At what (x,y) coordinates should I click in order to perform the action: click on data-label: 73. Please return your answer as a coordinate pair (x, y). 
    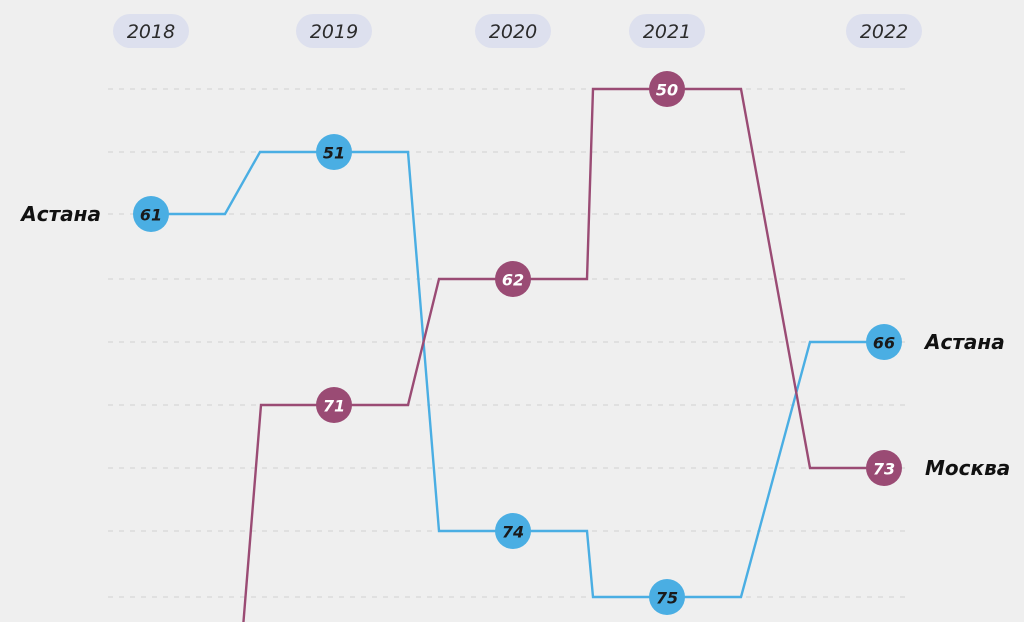
    Looking at the image, I should click on (884, 469).